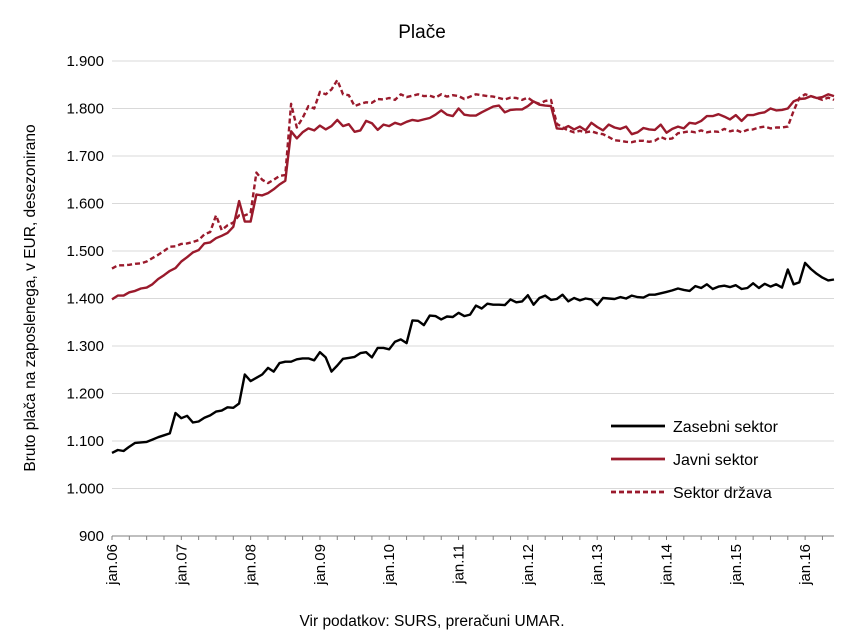 This screenshot has height=641, width=857. I want to click on x-tick-label: jan.15, so click(736, 565).